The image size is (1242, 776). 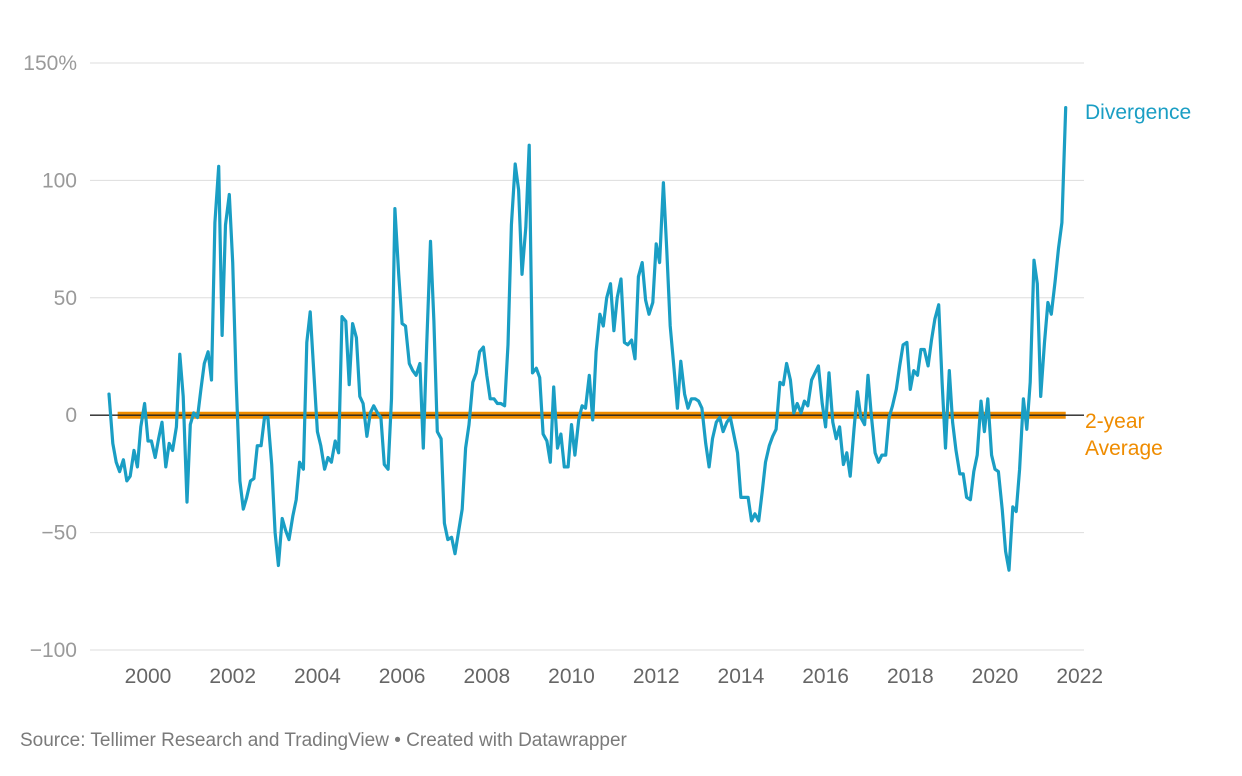 I want to click on y-tick-label: 100, so click(x=59, y=180).